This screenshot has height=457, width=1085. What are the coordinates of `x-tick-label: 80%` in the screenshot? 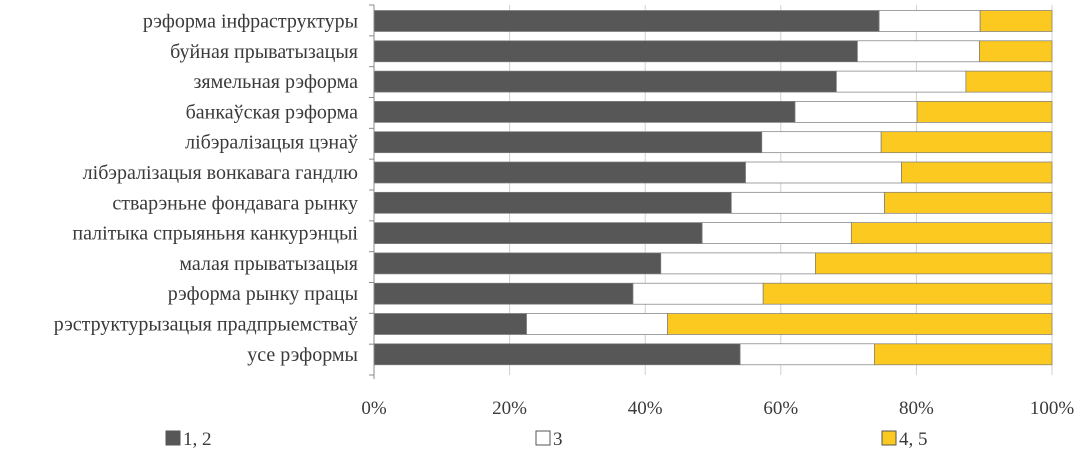 It's located at (916, 408).